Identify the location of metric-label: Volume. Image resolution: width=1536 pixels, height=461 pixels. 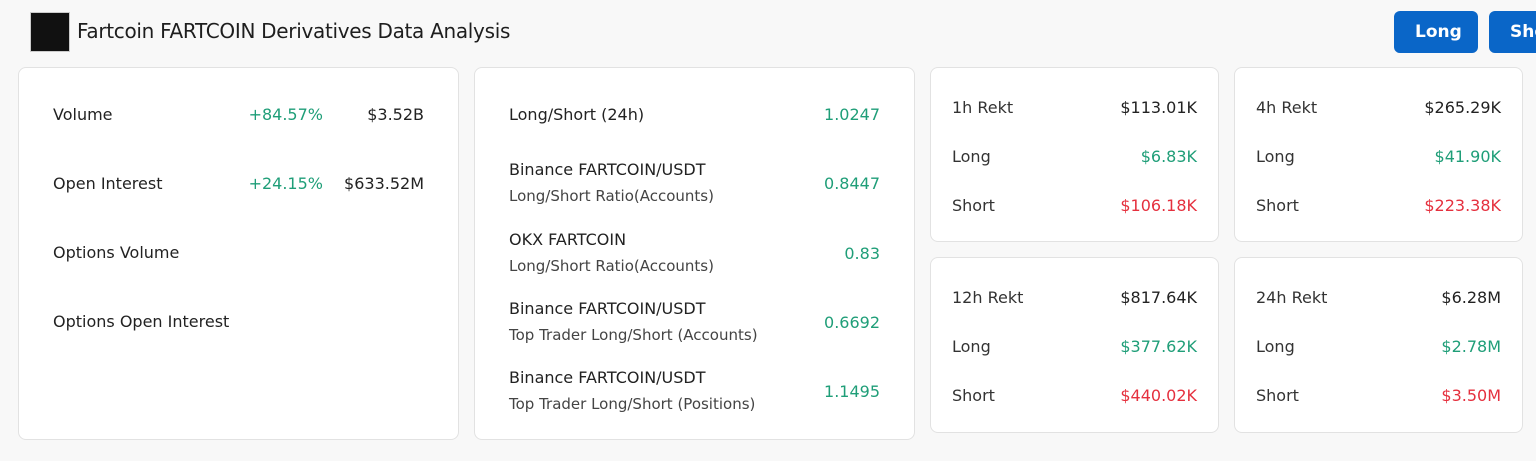
(83, 114).